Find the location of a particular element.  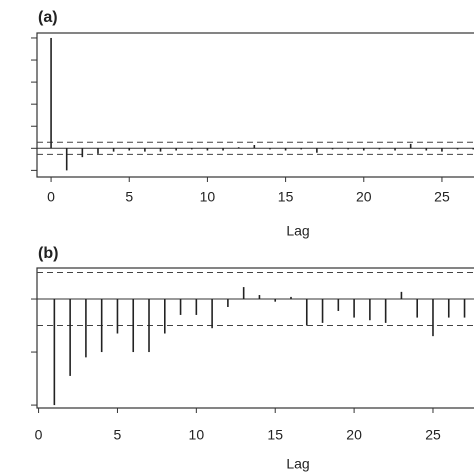

panel-label: (b) is located at coordinates (48, 253).